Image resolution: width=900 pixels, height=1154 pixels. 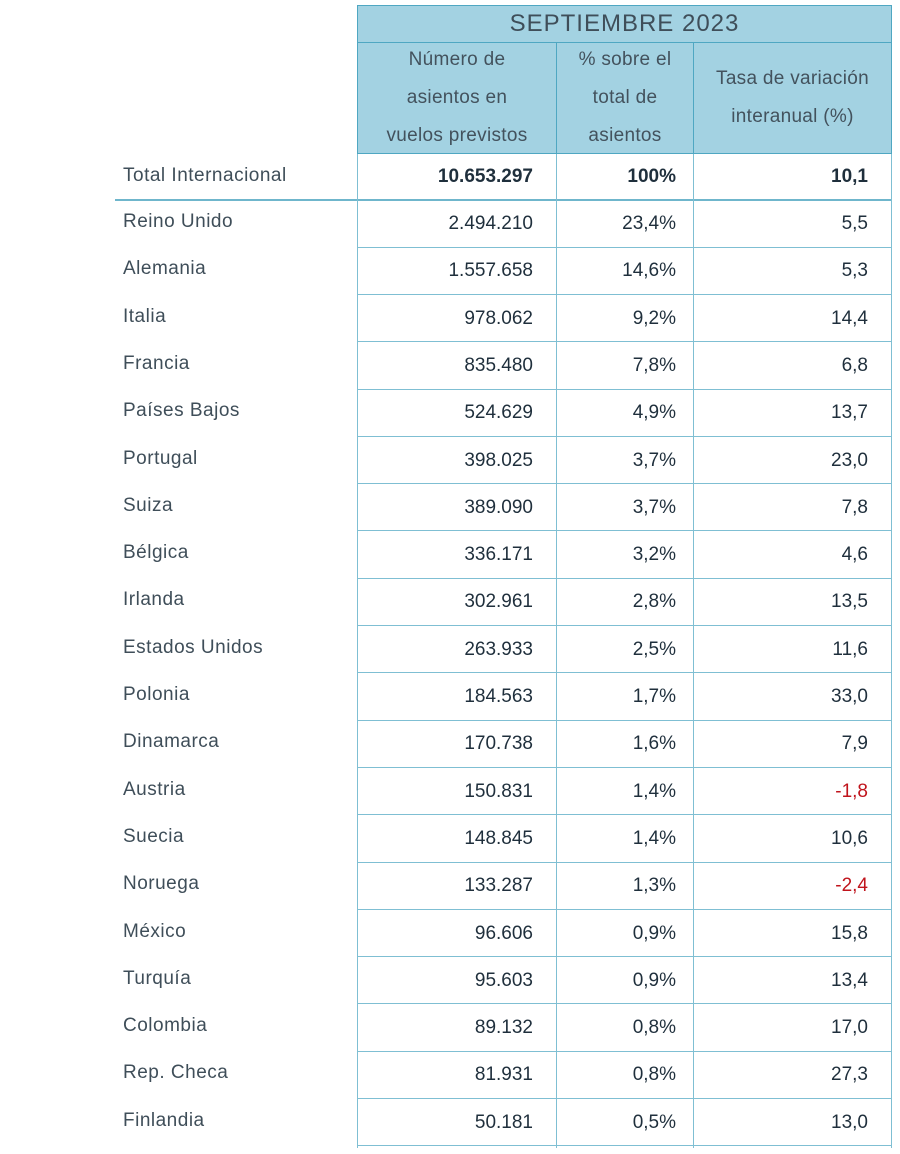 What do you see at coordinates (503, 1122) in the screenshot?
I see `seats-value: 50.181` at bounding box center [503, 1122].